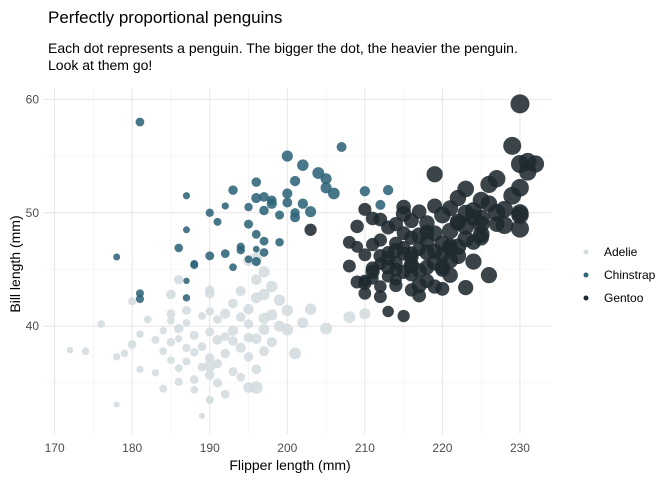 This screenshot has width=672, height=480. I want to click on legend-item-chinstrap: Chinstrap, so click(619, 275).